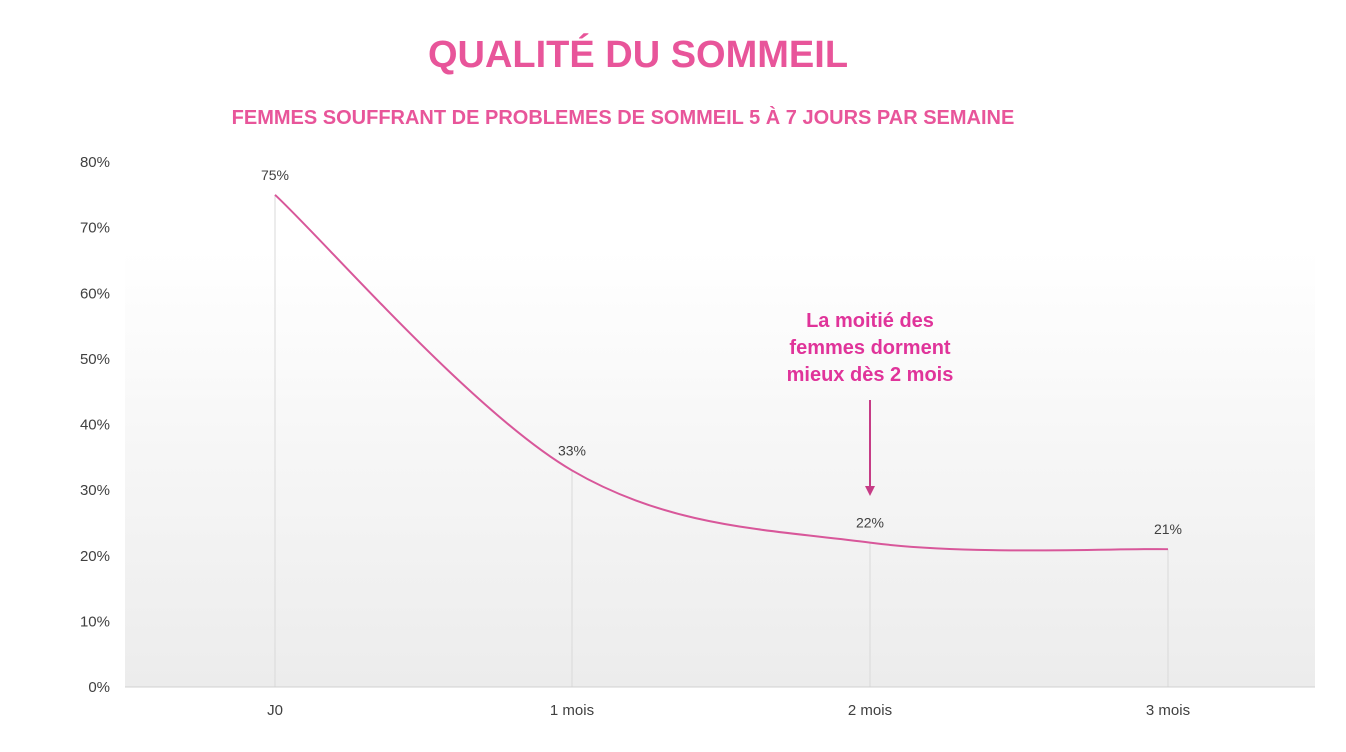  What do you see at coordinates (638, 55) in the screenshot?
I see `chart-title: QUALITÉ DU SOMMEIL` at bounding box center [638, 55].